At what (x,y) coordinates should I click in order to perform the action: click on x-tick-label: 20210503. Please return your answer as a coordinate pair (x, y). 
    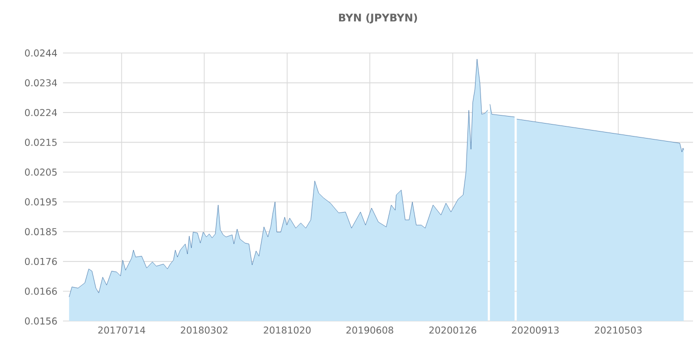
    Looking at the image, I should click on (618, 330).